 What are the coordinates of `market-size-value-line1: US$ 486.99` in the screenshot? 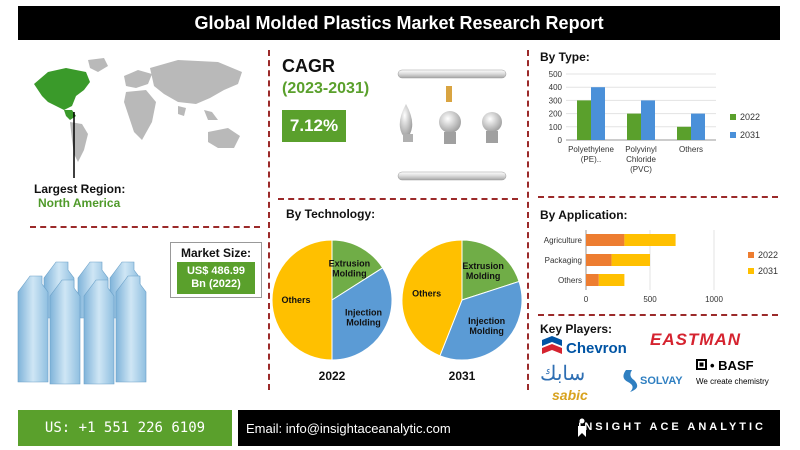 It's located at (216, 271).